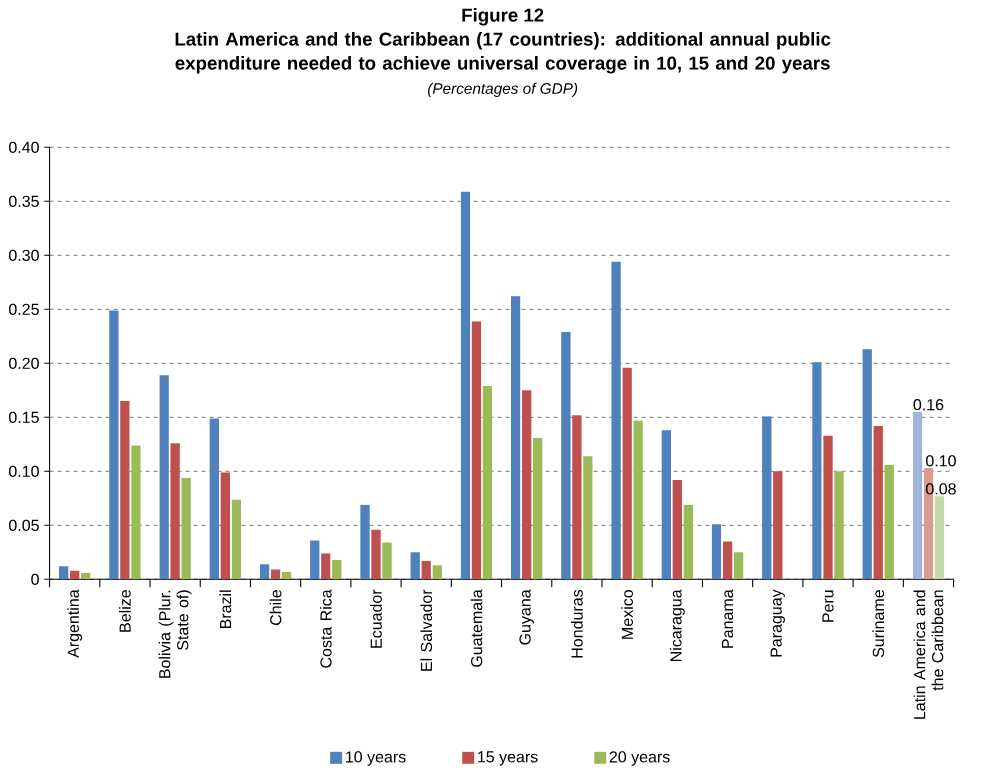 This screenshot has width=1006, height=774. I want to click on x-tick-label: El Salvador, so click(426, 630).